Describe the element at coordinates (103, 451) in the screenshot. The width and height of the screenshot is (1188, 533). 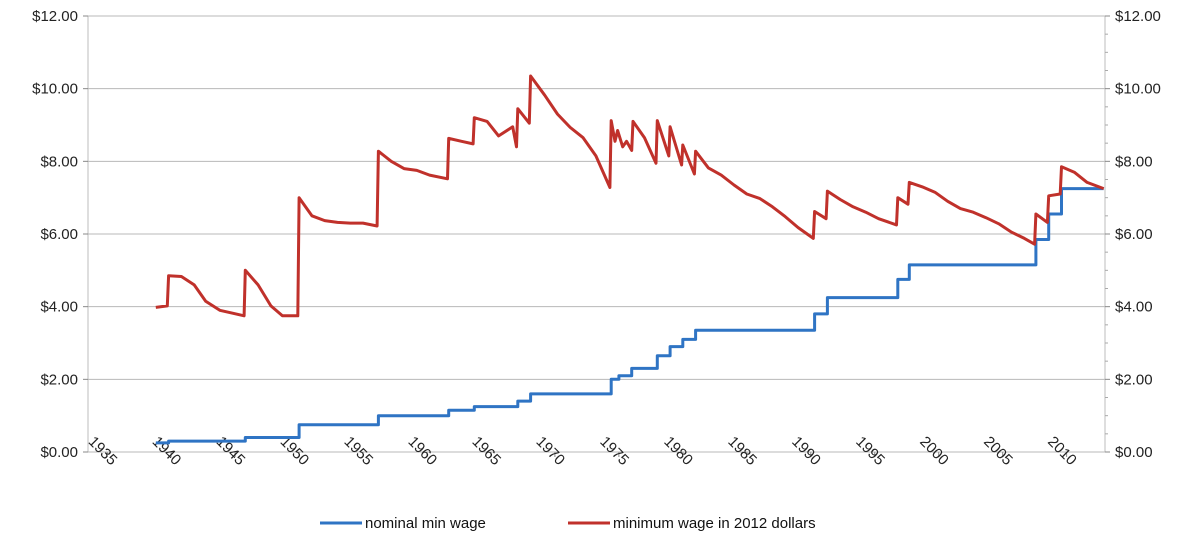
I see `x-tick-label: 1935` at that location.